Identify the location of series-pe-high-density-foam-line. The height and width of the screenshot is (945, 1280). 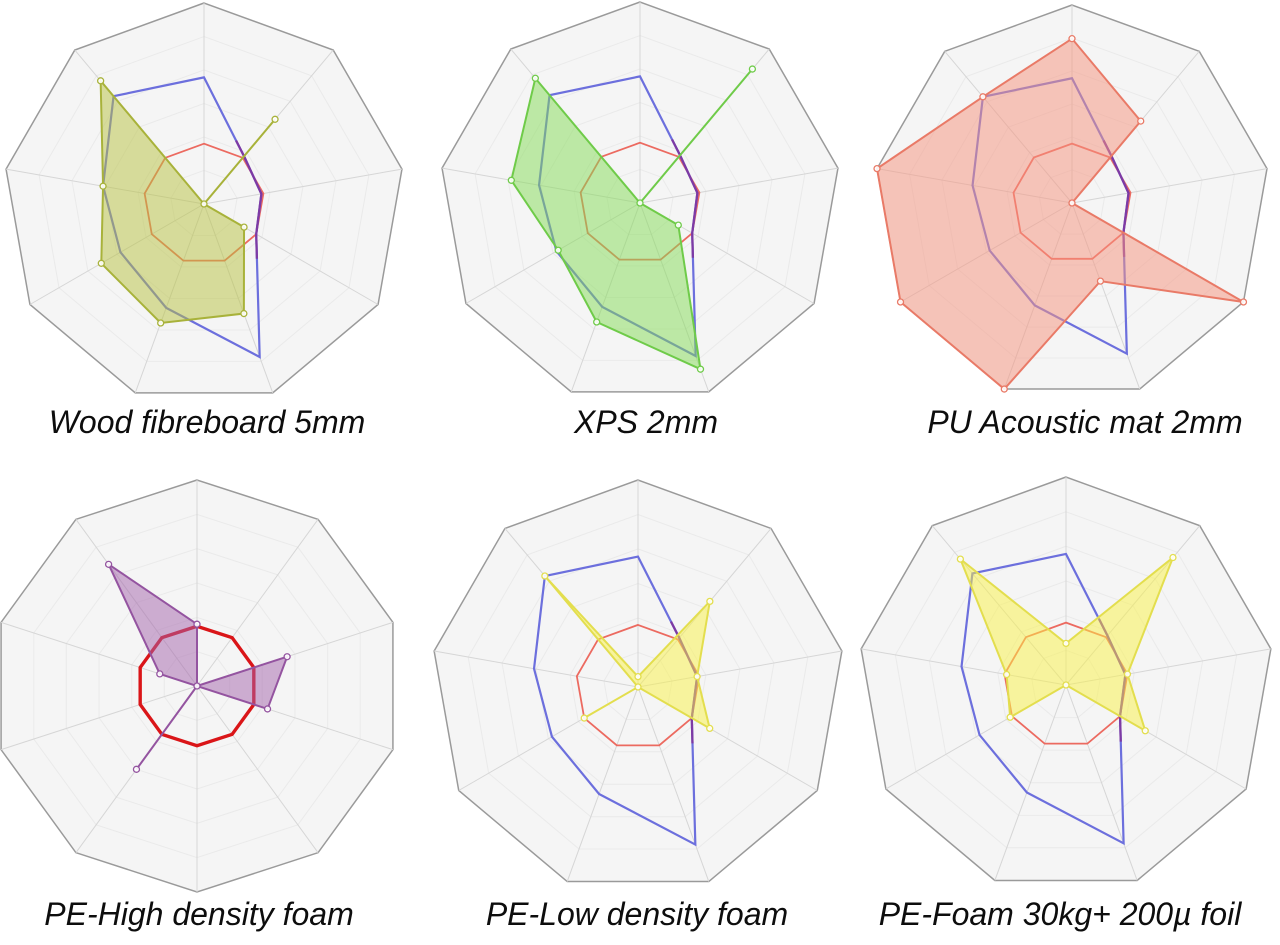
(197, 665).